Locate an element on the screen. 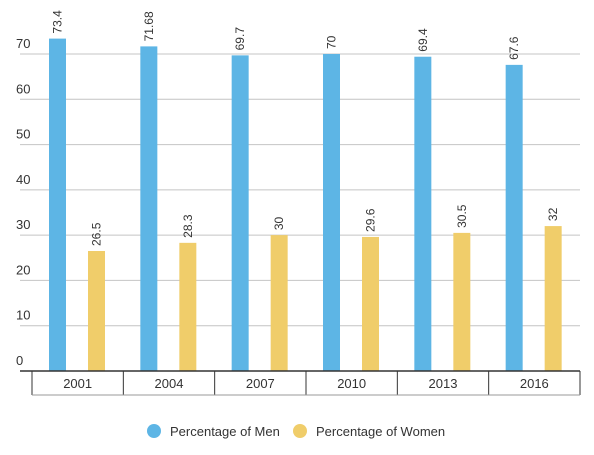 The height and width of the screenshot is (455, 594). value-label-women: 28.3 is located at coordinates (188, 226).